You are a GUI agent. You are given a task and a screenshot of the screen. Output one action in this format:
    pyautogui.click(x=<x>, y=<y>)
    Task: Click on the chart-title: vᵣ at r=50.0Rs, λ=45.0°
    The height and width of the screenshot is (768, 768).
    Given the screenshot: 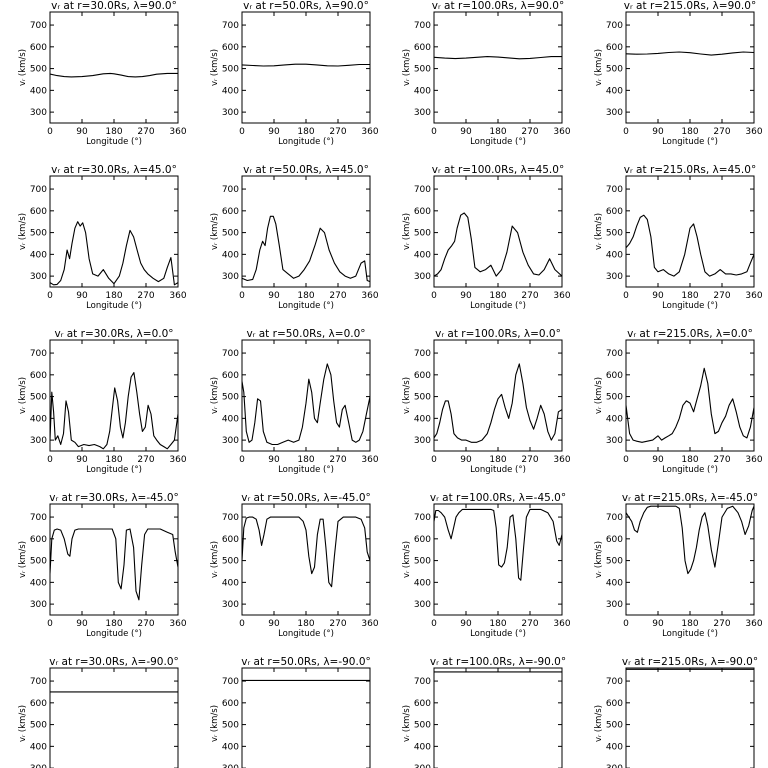 What is the action you would take?
    pyautogui.click(x=306, y=170)
    